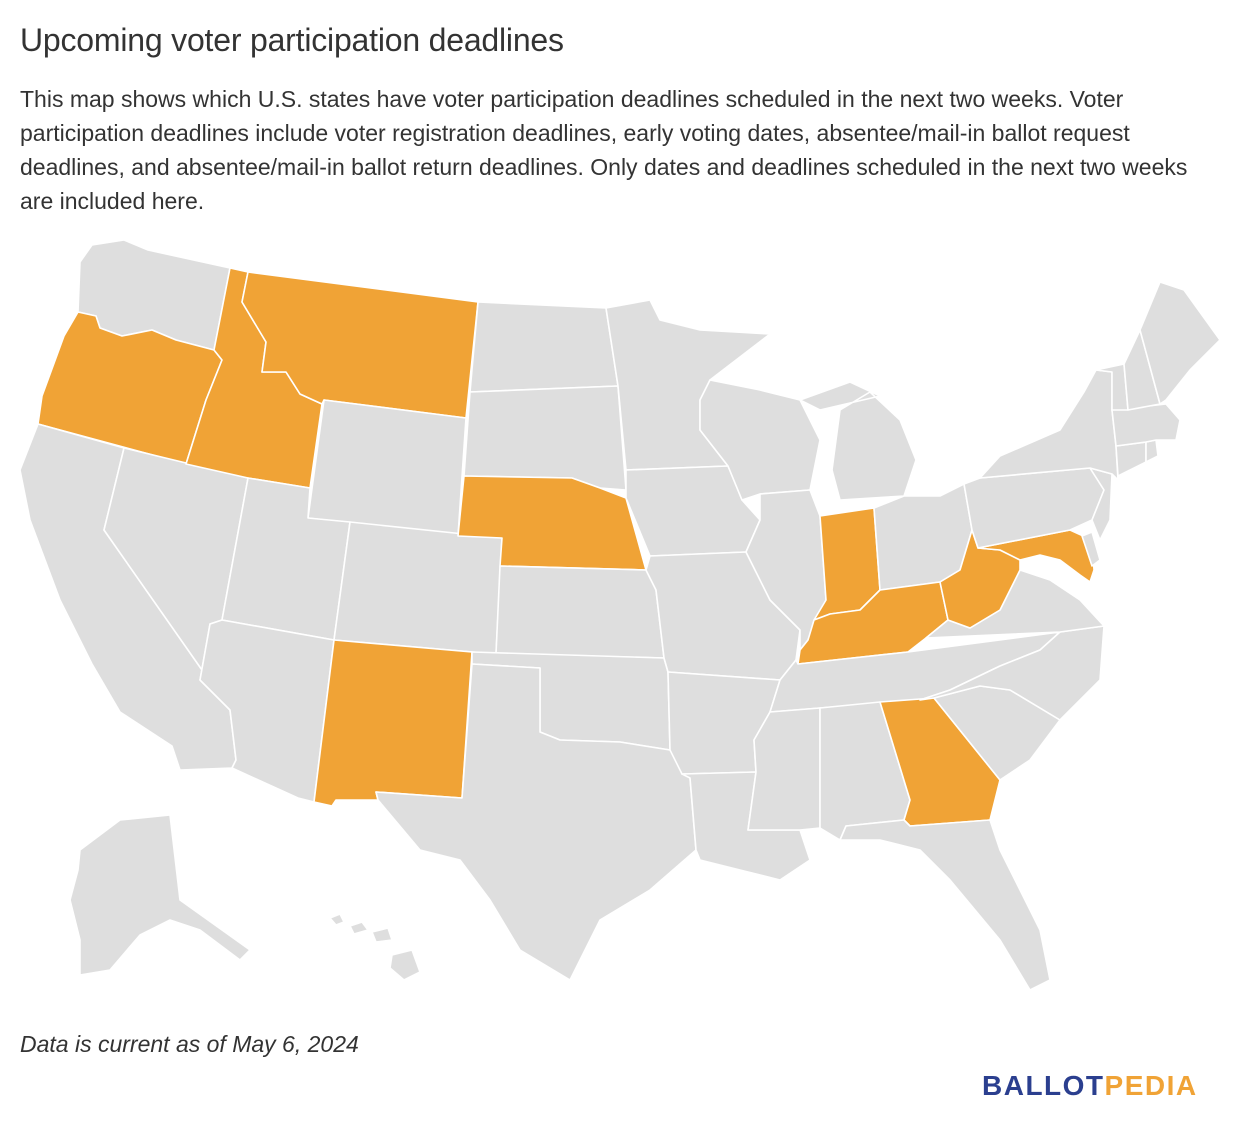  I want to click on state-NM, so click(393, 723).